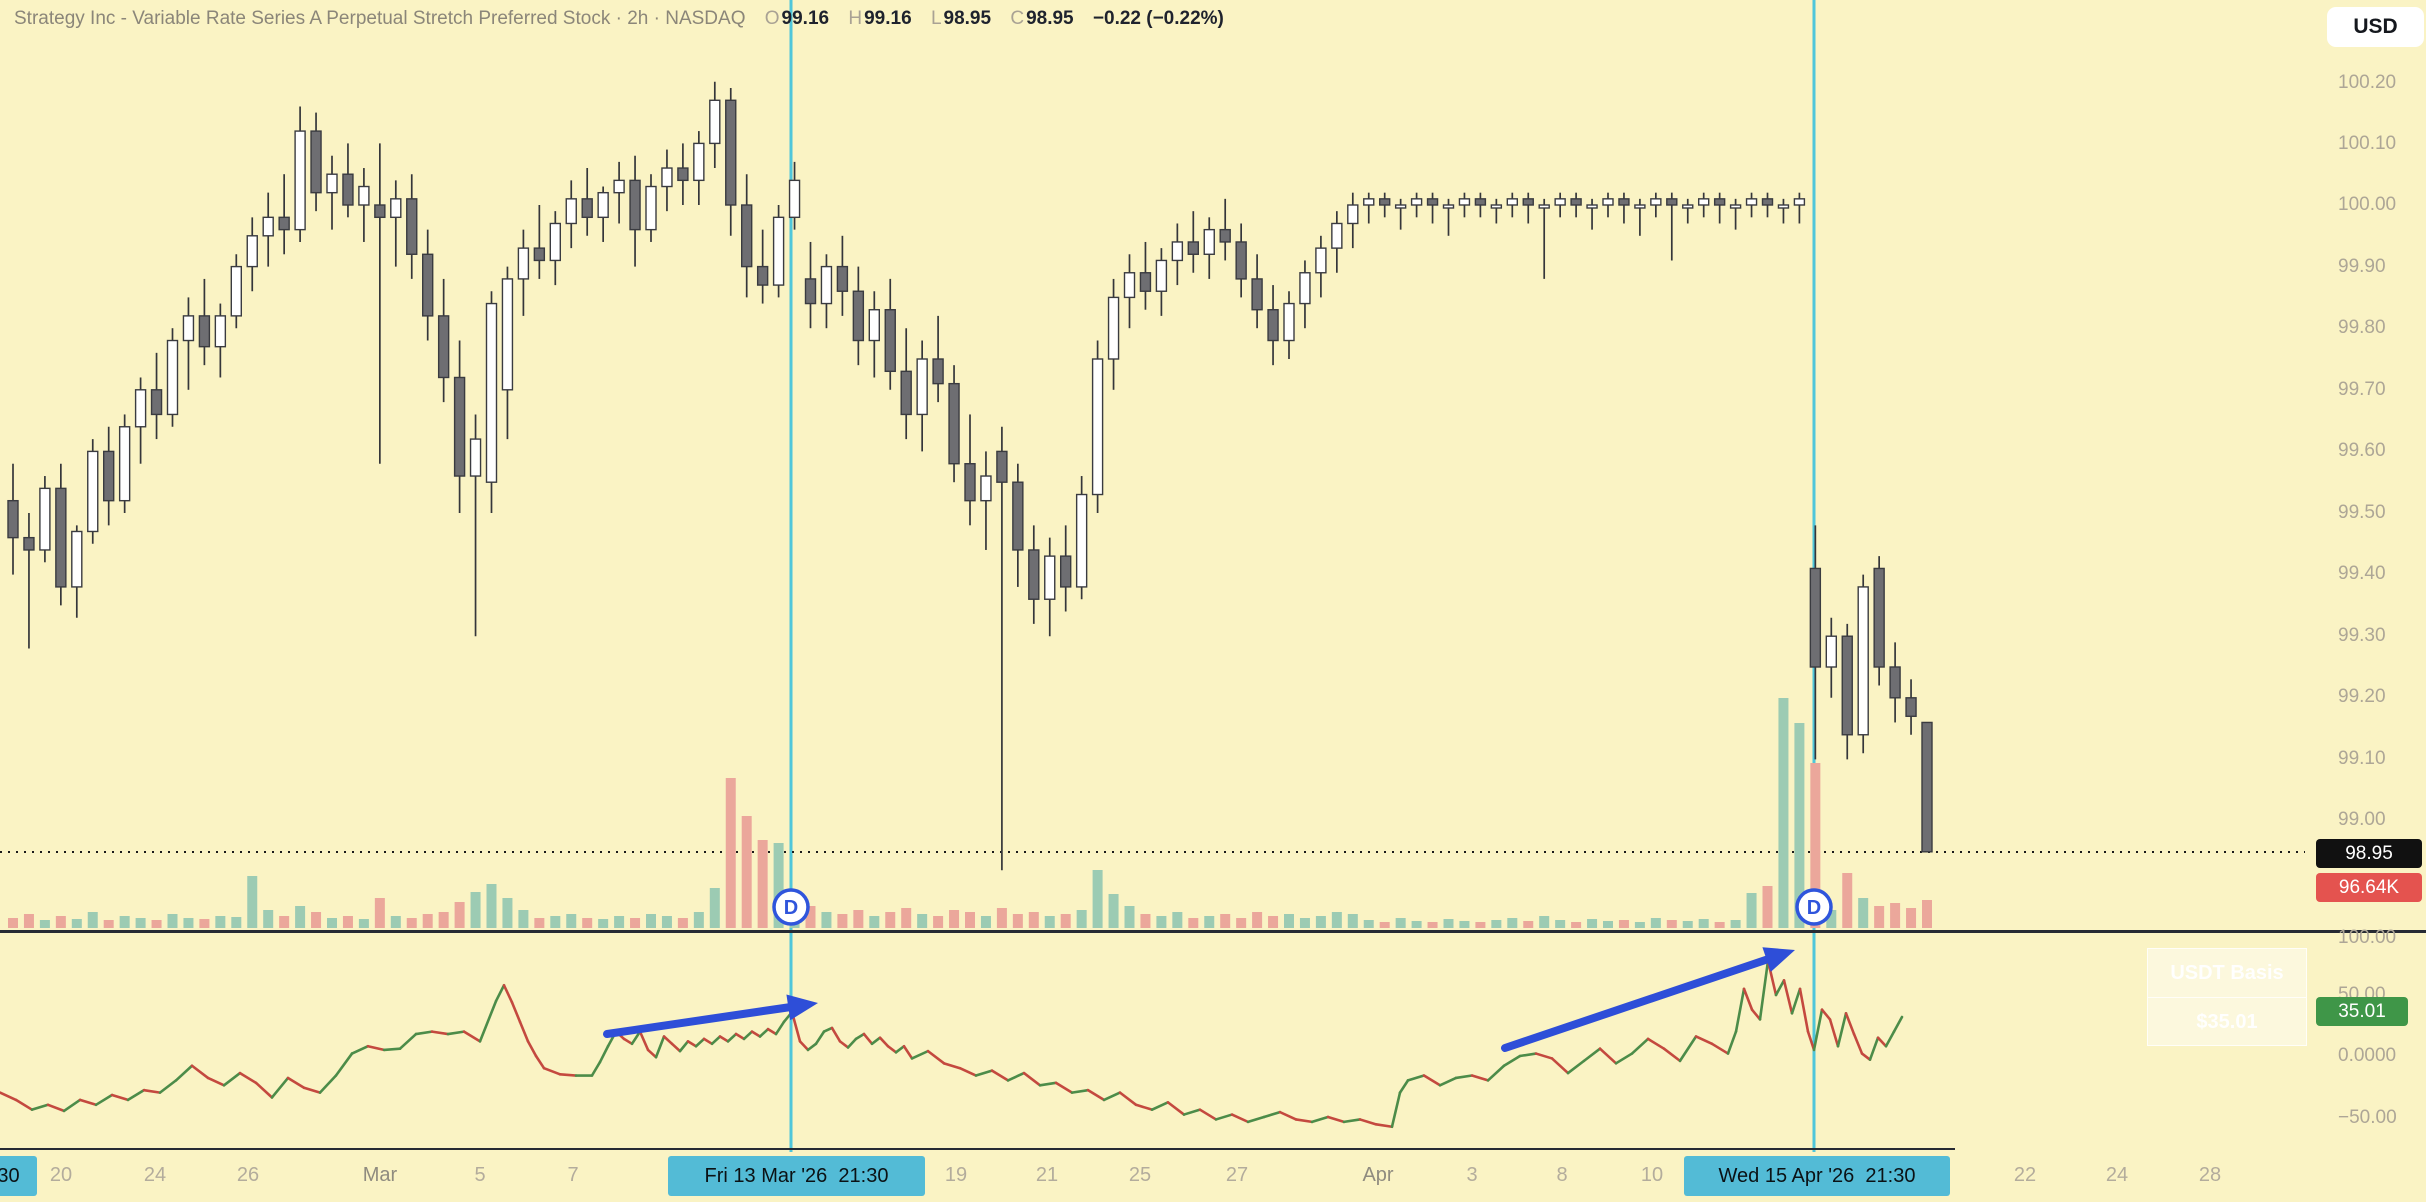 The image size is (2426, 1202). Describe the element at coordinates (796, 1176) in the screenshot. I see `event-time-badge: Fri 13 Mar '26 21:30` at that location.